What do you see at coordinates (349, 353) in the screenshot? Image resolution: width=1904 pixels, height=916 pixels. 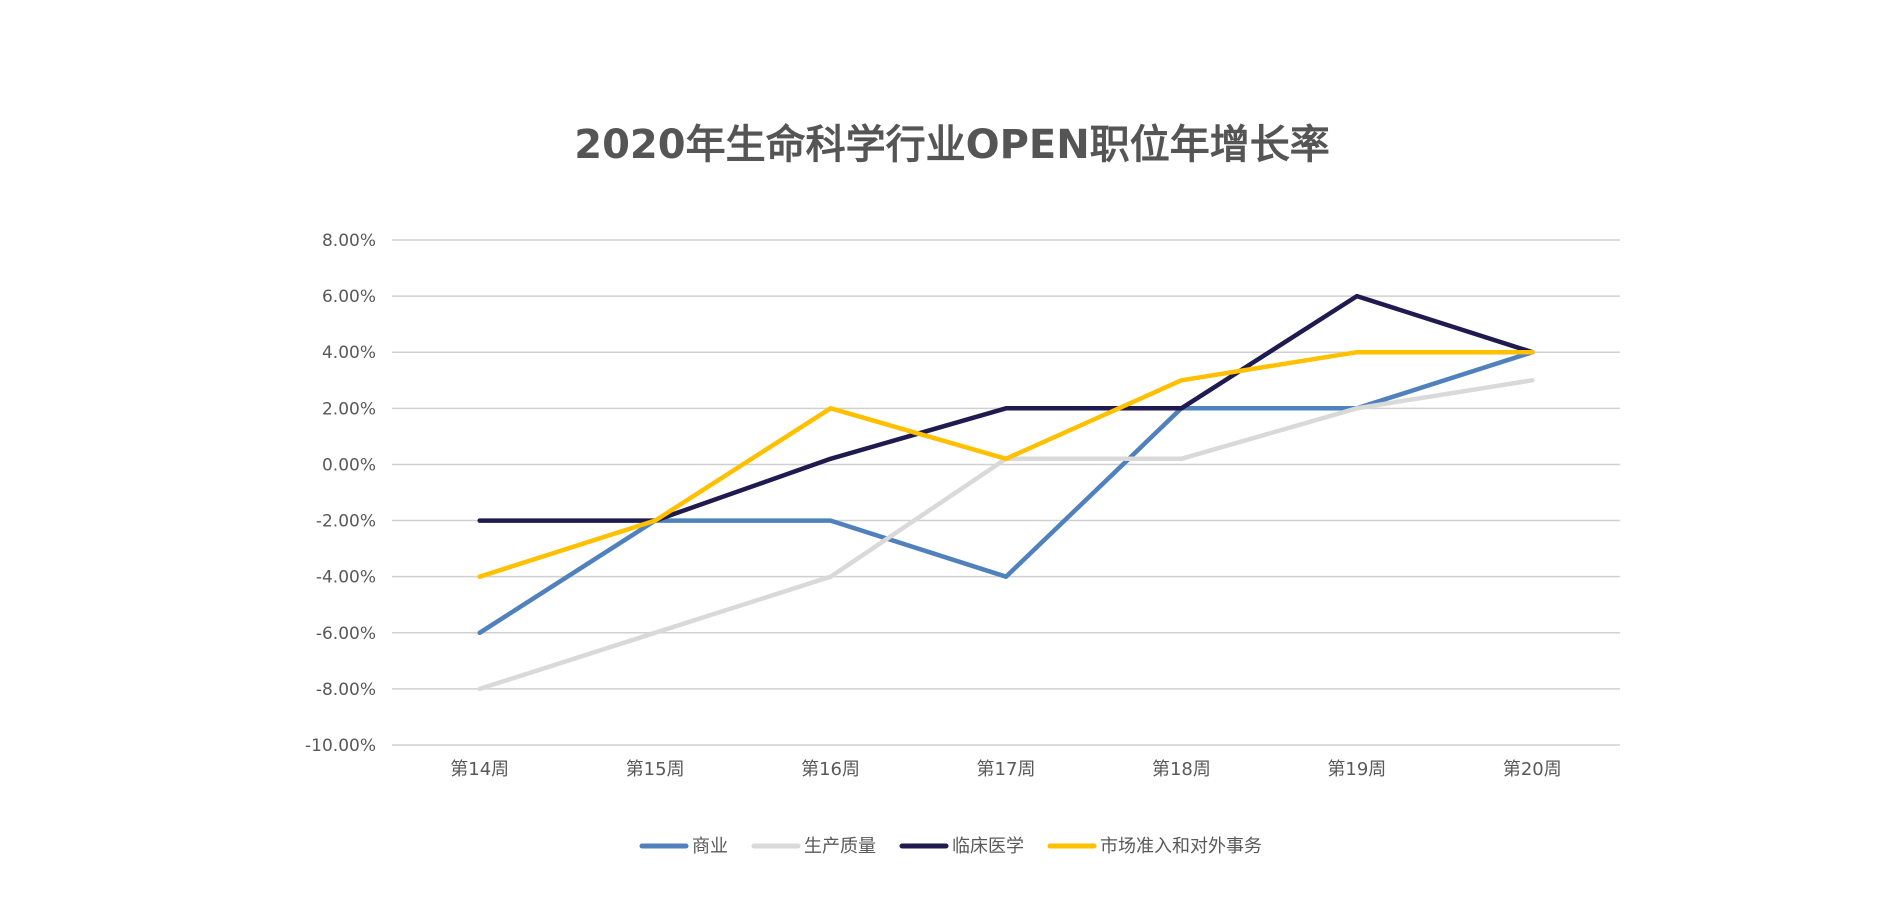 I see `y-tick-label: 4.00%` at bounding box center [349, 353].